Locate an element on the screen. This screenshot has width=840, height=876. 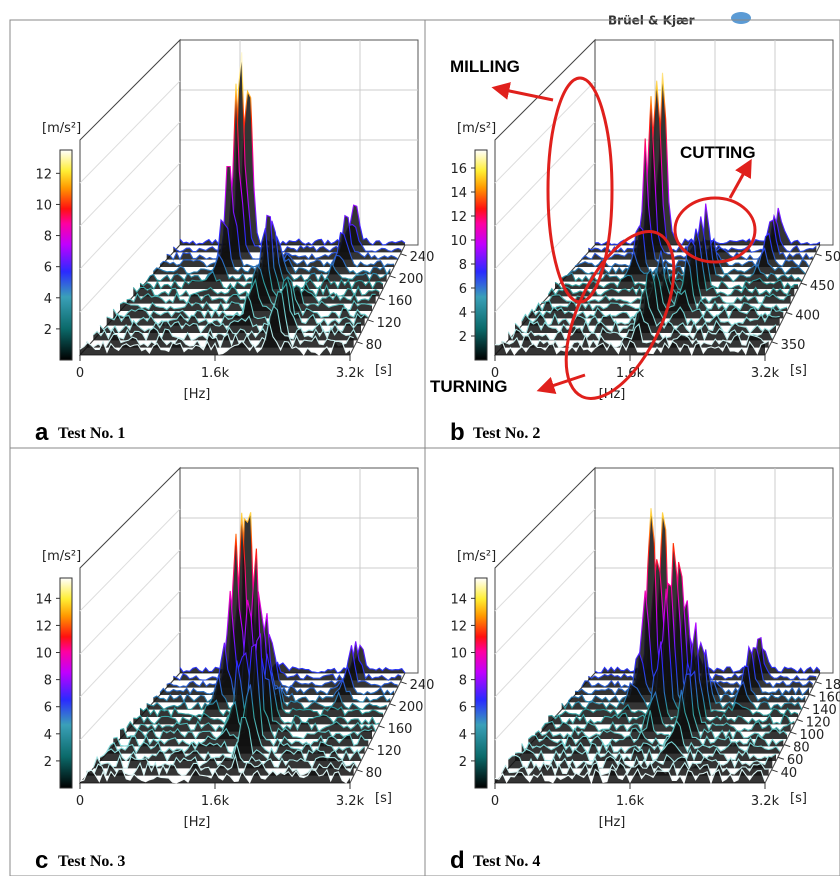
panel-letter: a is located at coordinates (42, 432).